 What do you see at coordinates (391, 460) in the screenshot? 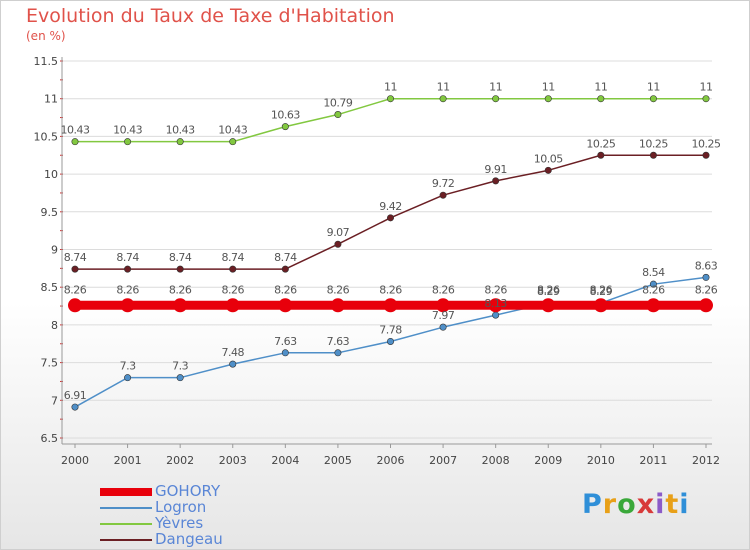
I see `x-tick-label: 2006` at bounding box center [391, 460].